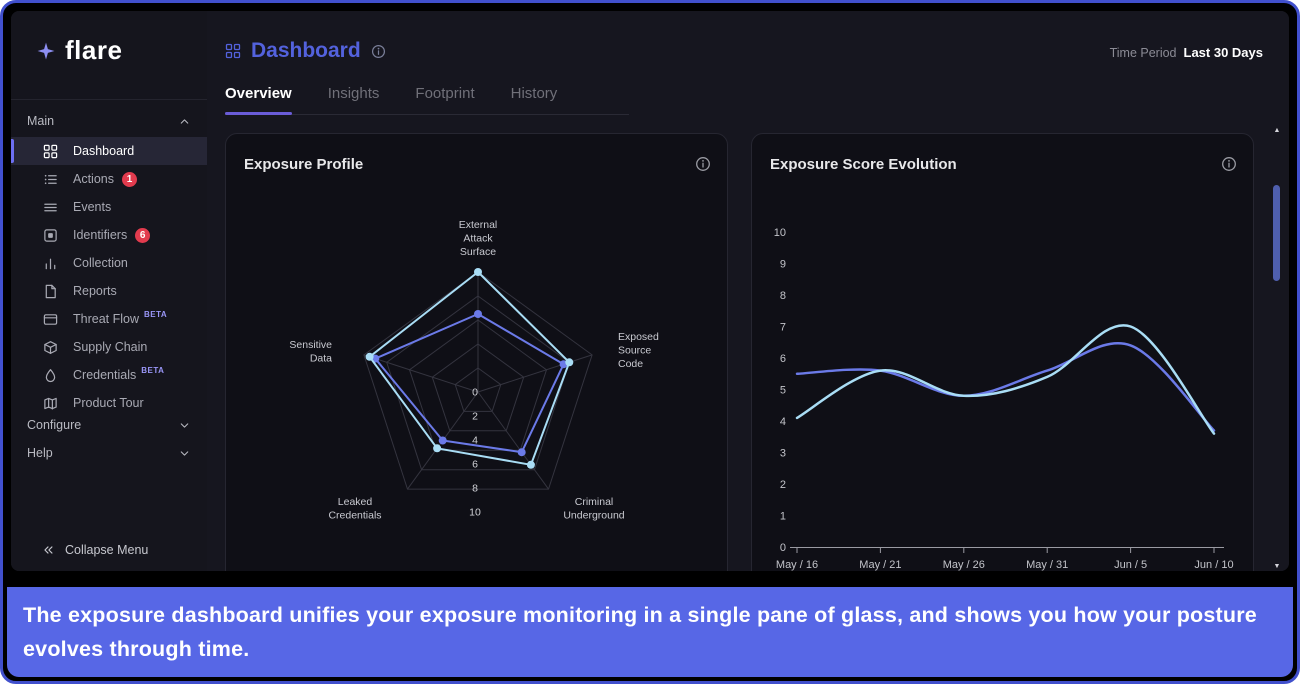 Image resolution: width=1300 pixels, height=684 pixels. What do you see at coordinates (107, 550) in the screenshot?
I see `collapse-menu-label: Collapse Menu` at bounding box center [107, 550].